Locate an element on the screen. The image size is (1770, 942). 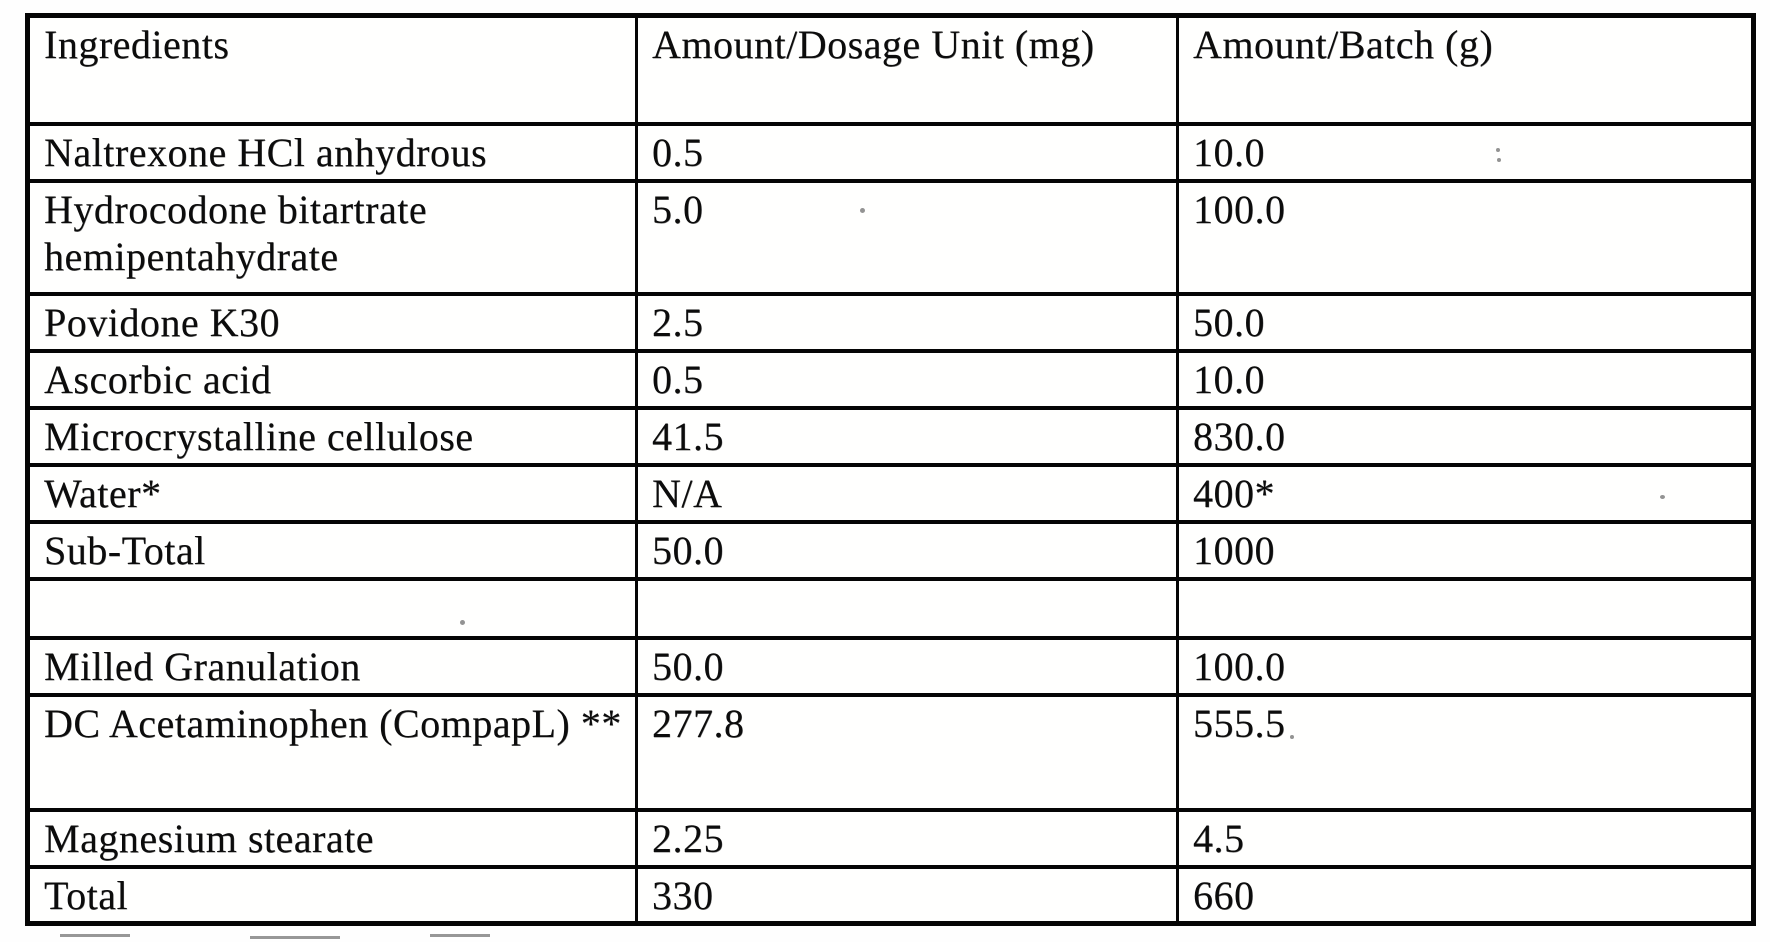
ingredient-cell is located at coordinates (332, 608).